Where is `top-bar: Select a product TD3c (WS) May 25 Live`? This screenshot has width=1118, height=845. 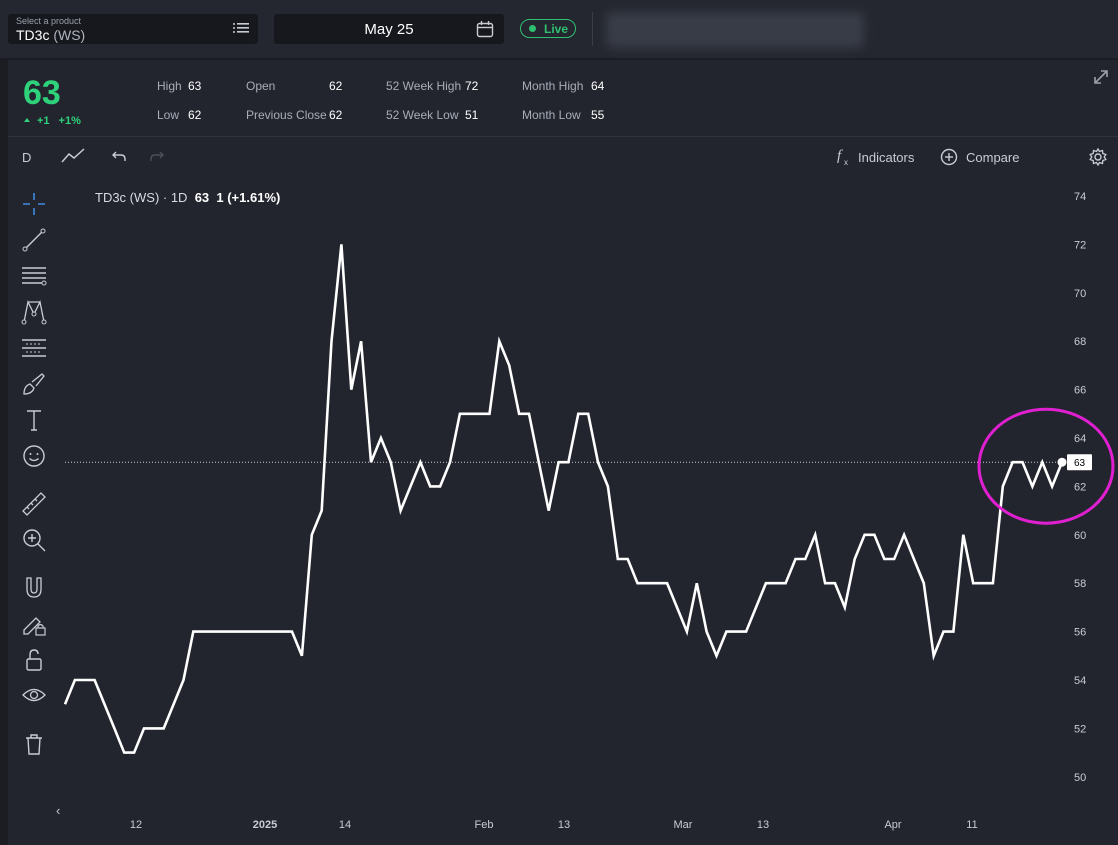
top-bar: Select a product TD3c (WS) May 25 Live is located at coordinates (559, 29).